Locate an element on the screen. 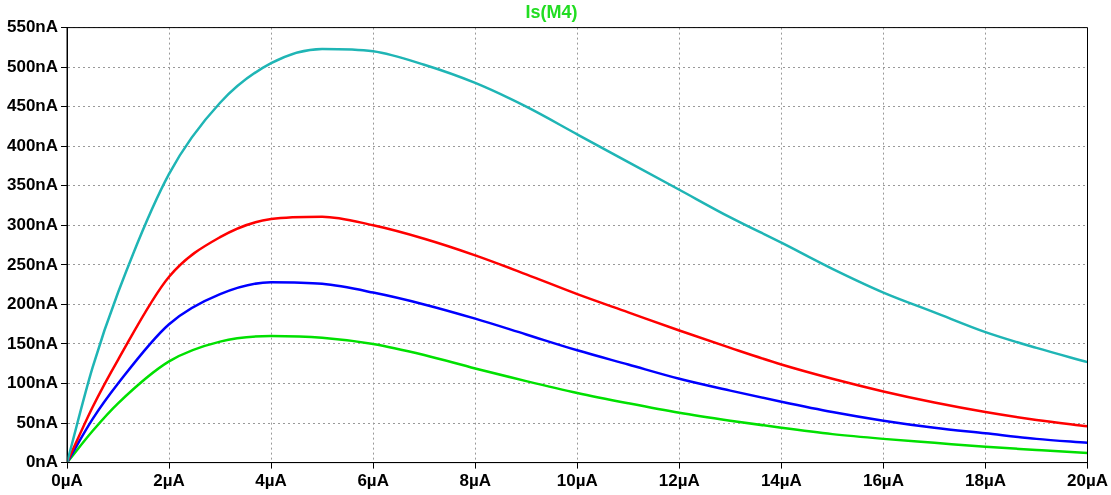 This screenshot has width=1111, height=495. x-tick-label: 14µA is located at coordinates (781, 481).